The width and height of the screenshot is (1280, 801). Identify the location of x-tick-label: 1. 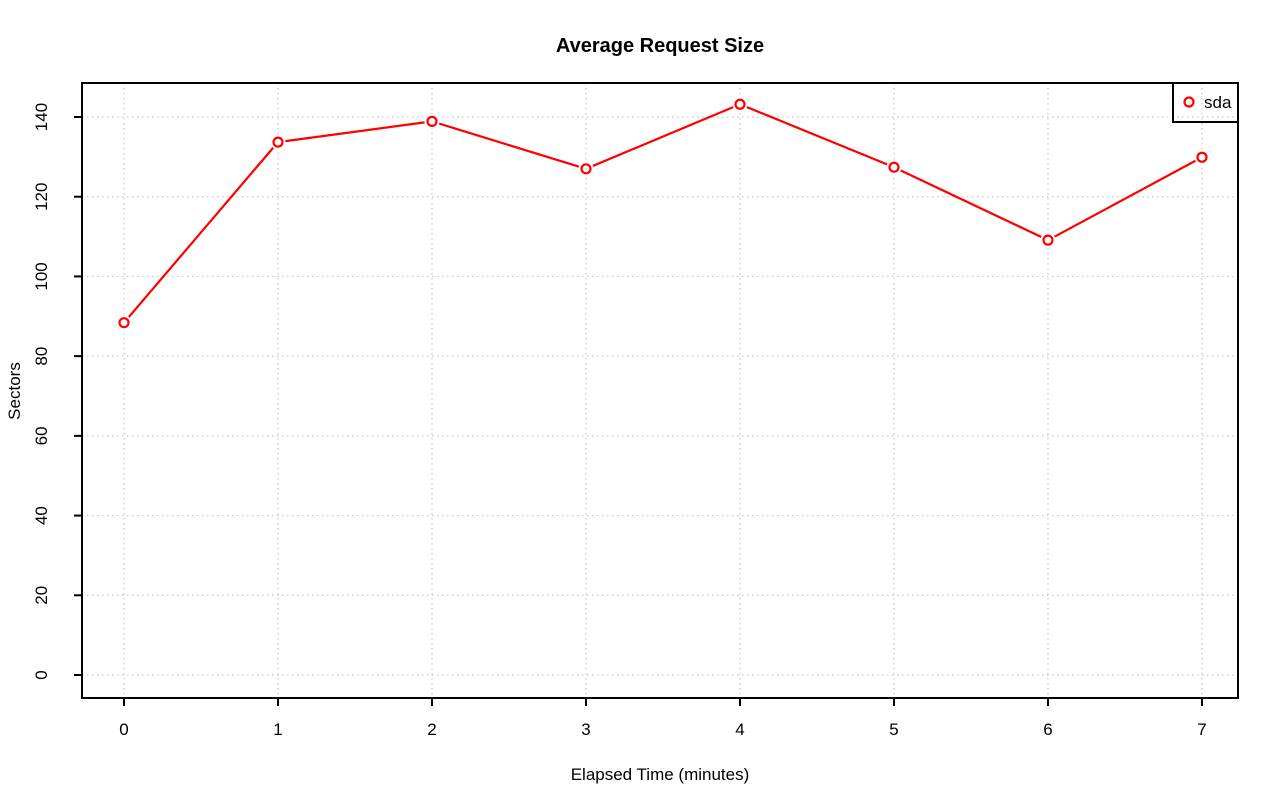
(277, 729).